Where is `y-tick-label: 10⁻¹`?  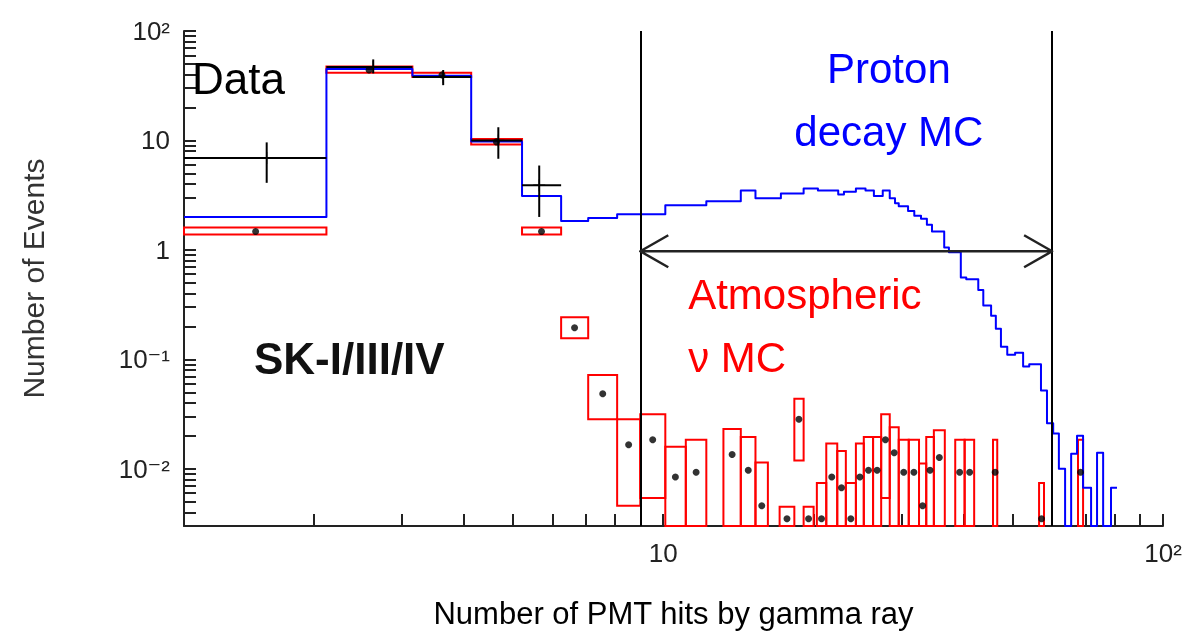 y-tick-label: 10⁻¹ is located at coordinates (144, 359).